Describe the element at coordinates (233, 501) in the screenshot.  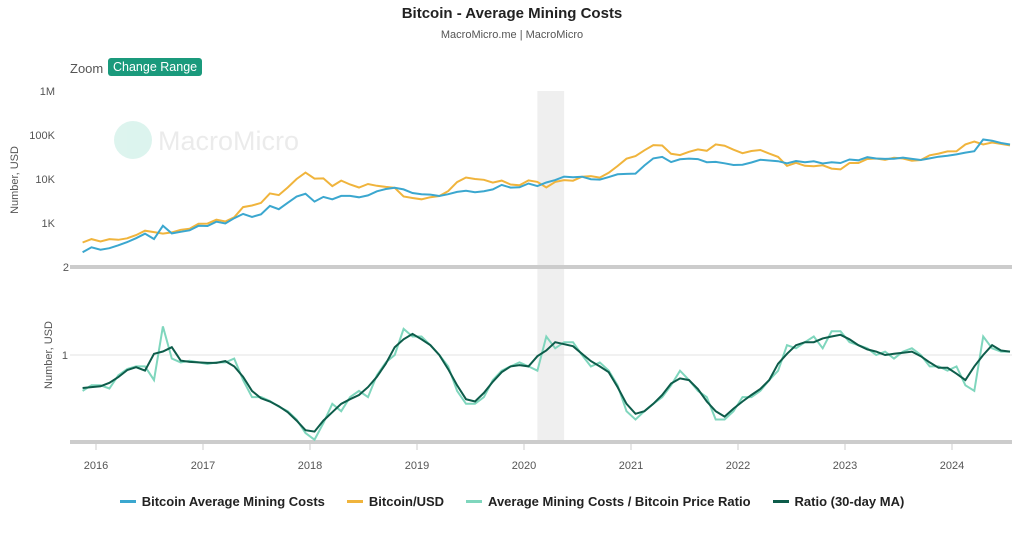
I see `legend-label: Bitcoin Average Mining Costs` at that location.